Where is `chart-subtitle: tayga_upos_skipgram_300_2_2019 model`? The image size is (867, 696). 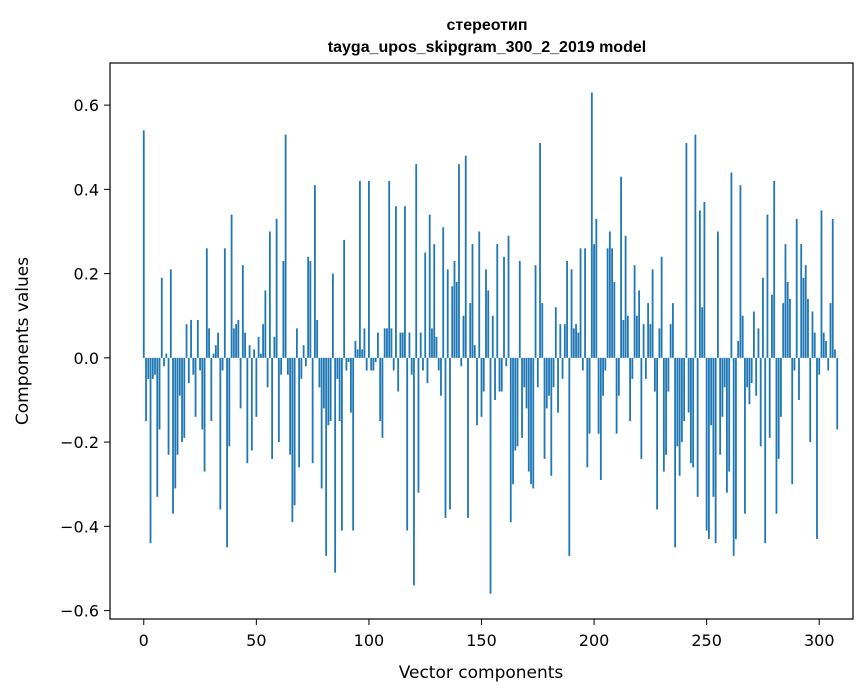
chart-subtitle: tayga_upos_skipgram_300_2_2019 model is located at coordinates (487, 47).